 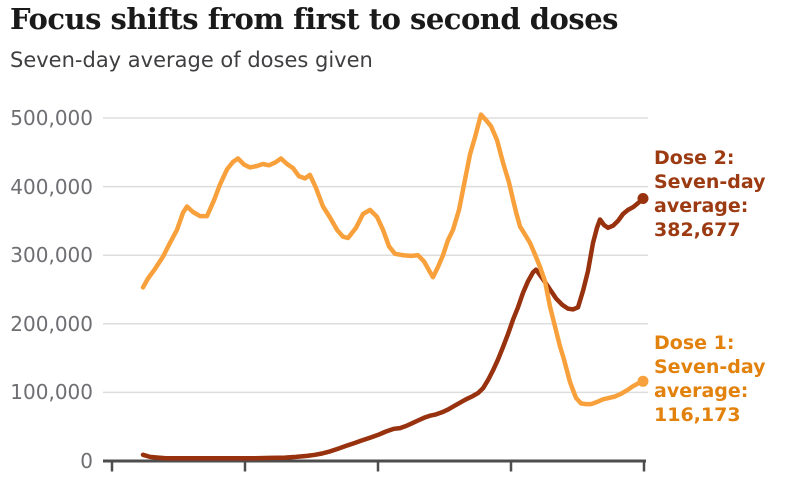 I want to click on y-axis-label: 300,000, so click(x=51, y=255).